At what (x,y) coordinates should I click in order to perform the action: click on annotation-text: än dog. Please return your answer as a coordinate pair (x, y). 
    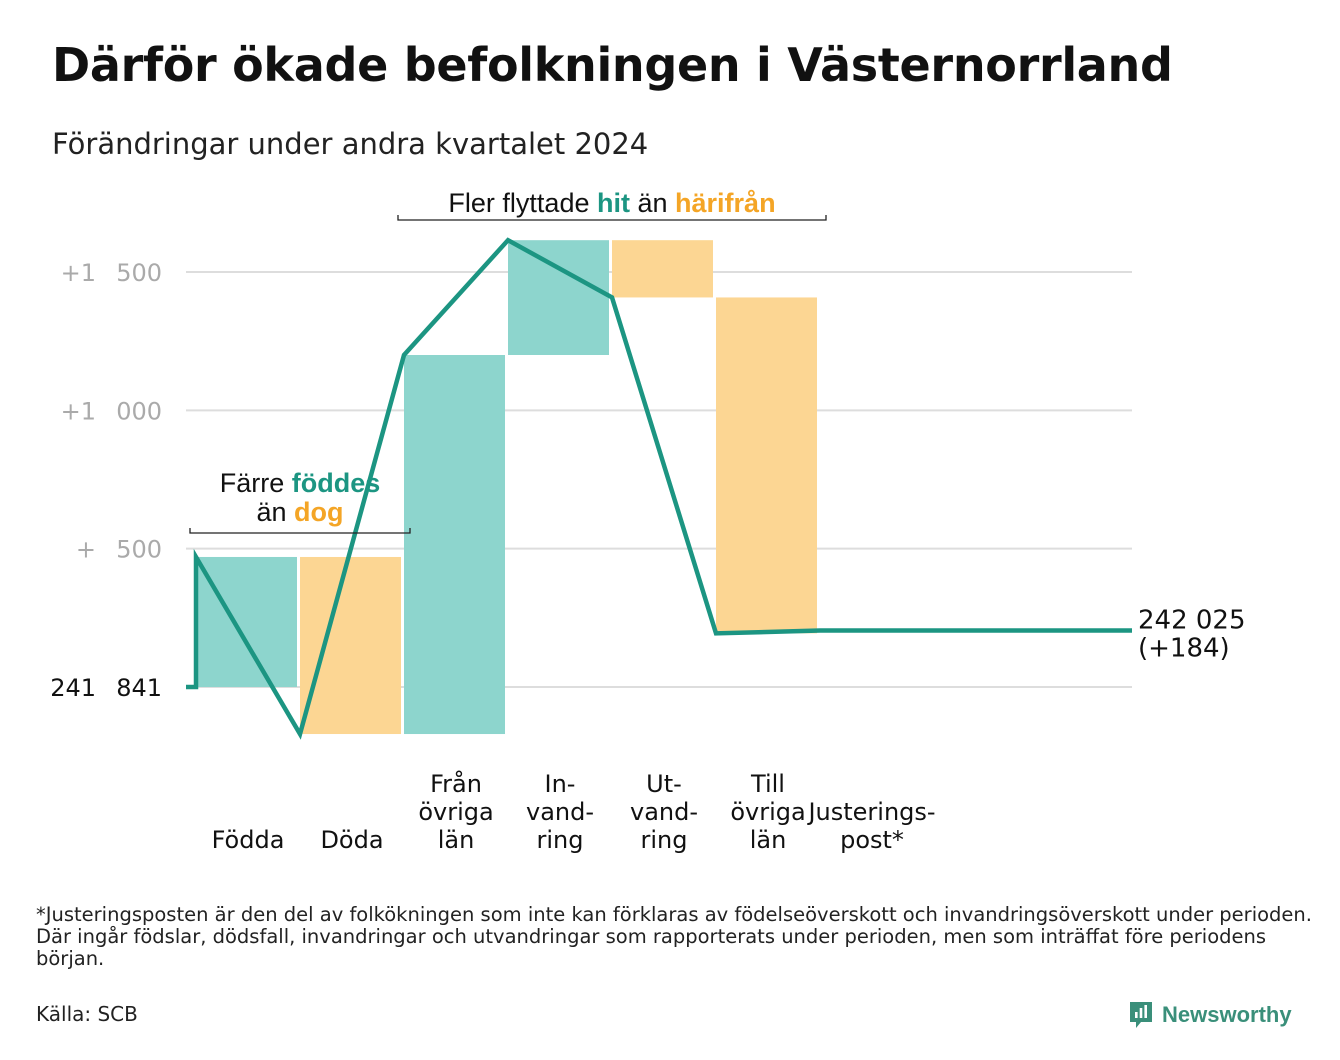
    Looking at the image, I should click on (299, 512).